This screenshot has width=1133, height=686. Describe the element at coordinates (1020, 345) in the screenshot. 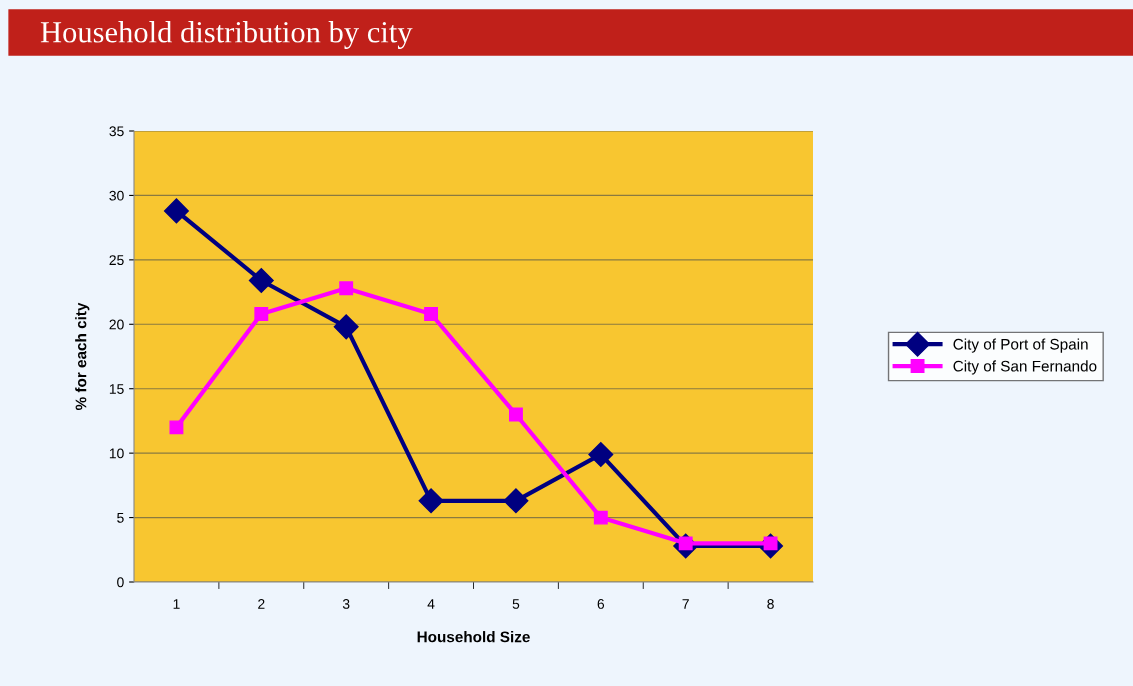

I see `legend-label: City of Port of Spain` at that location.